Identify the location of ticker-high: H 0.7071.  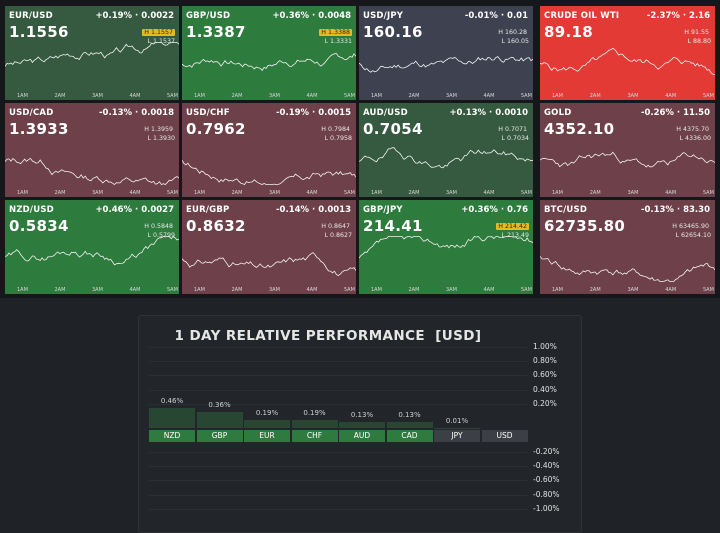
(512, 129).